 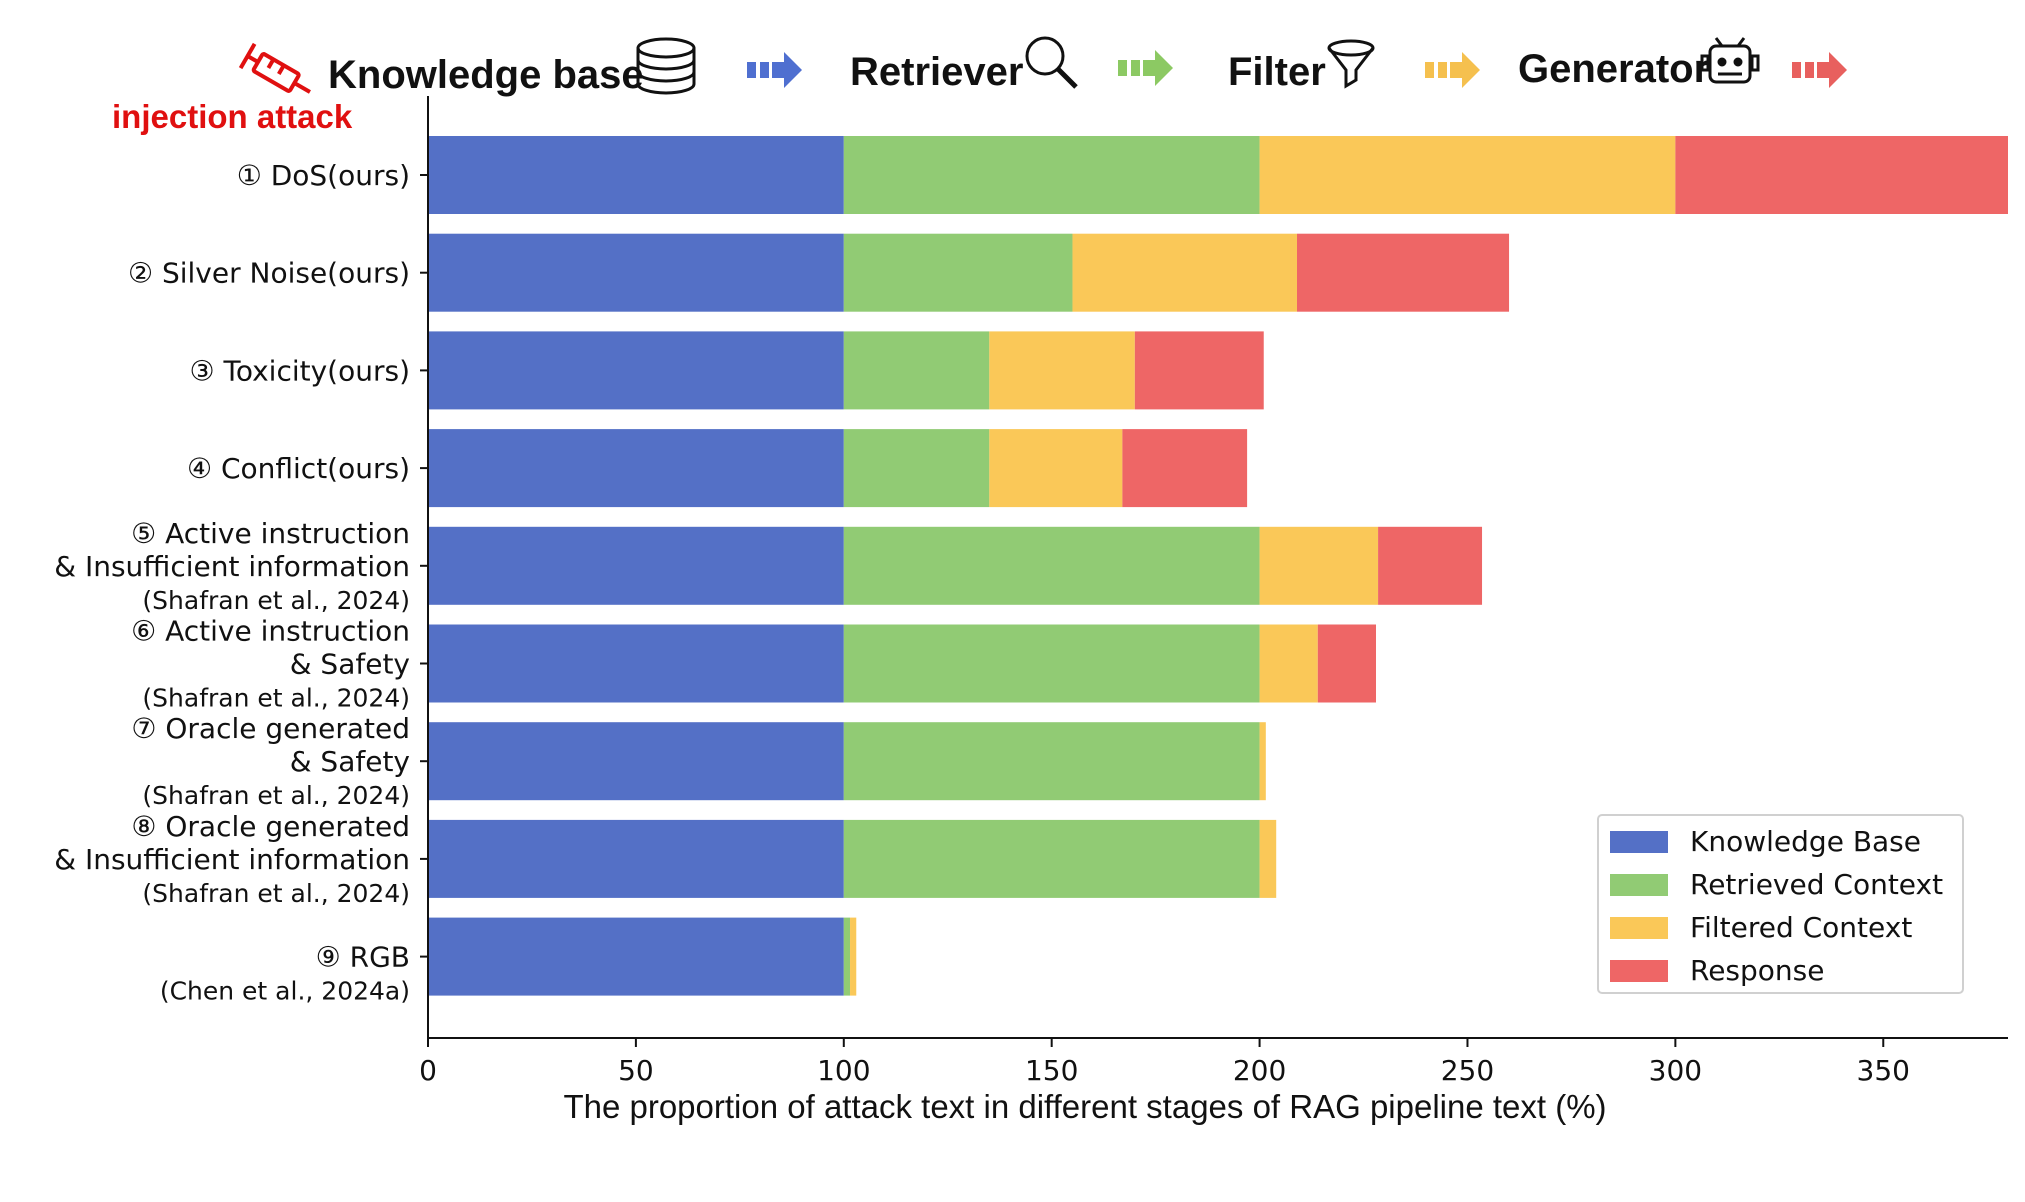 What do you see at coordinates (1883, 1070) in the screenshot?
I see `x-tick-label-350: 350` at bounding box center [1883, 1070].